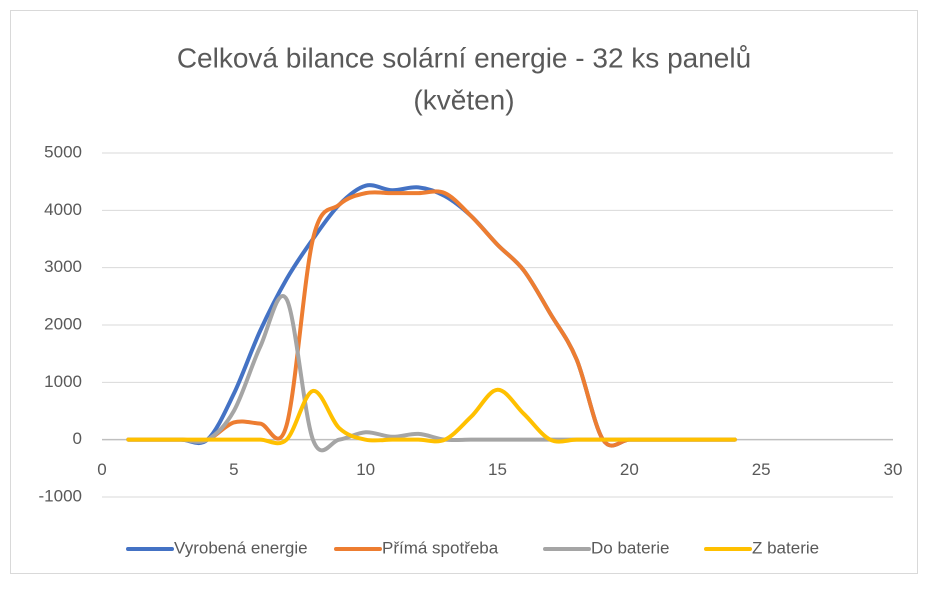 The width and height of the screenshot is (928, 589). Describe the element at coordinates (63, 381) in the screenshot. I see `y-tick-label: 1000` at that location.